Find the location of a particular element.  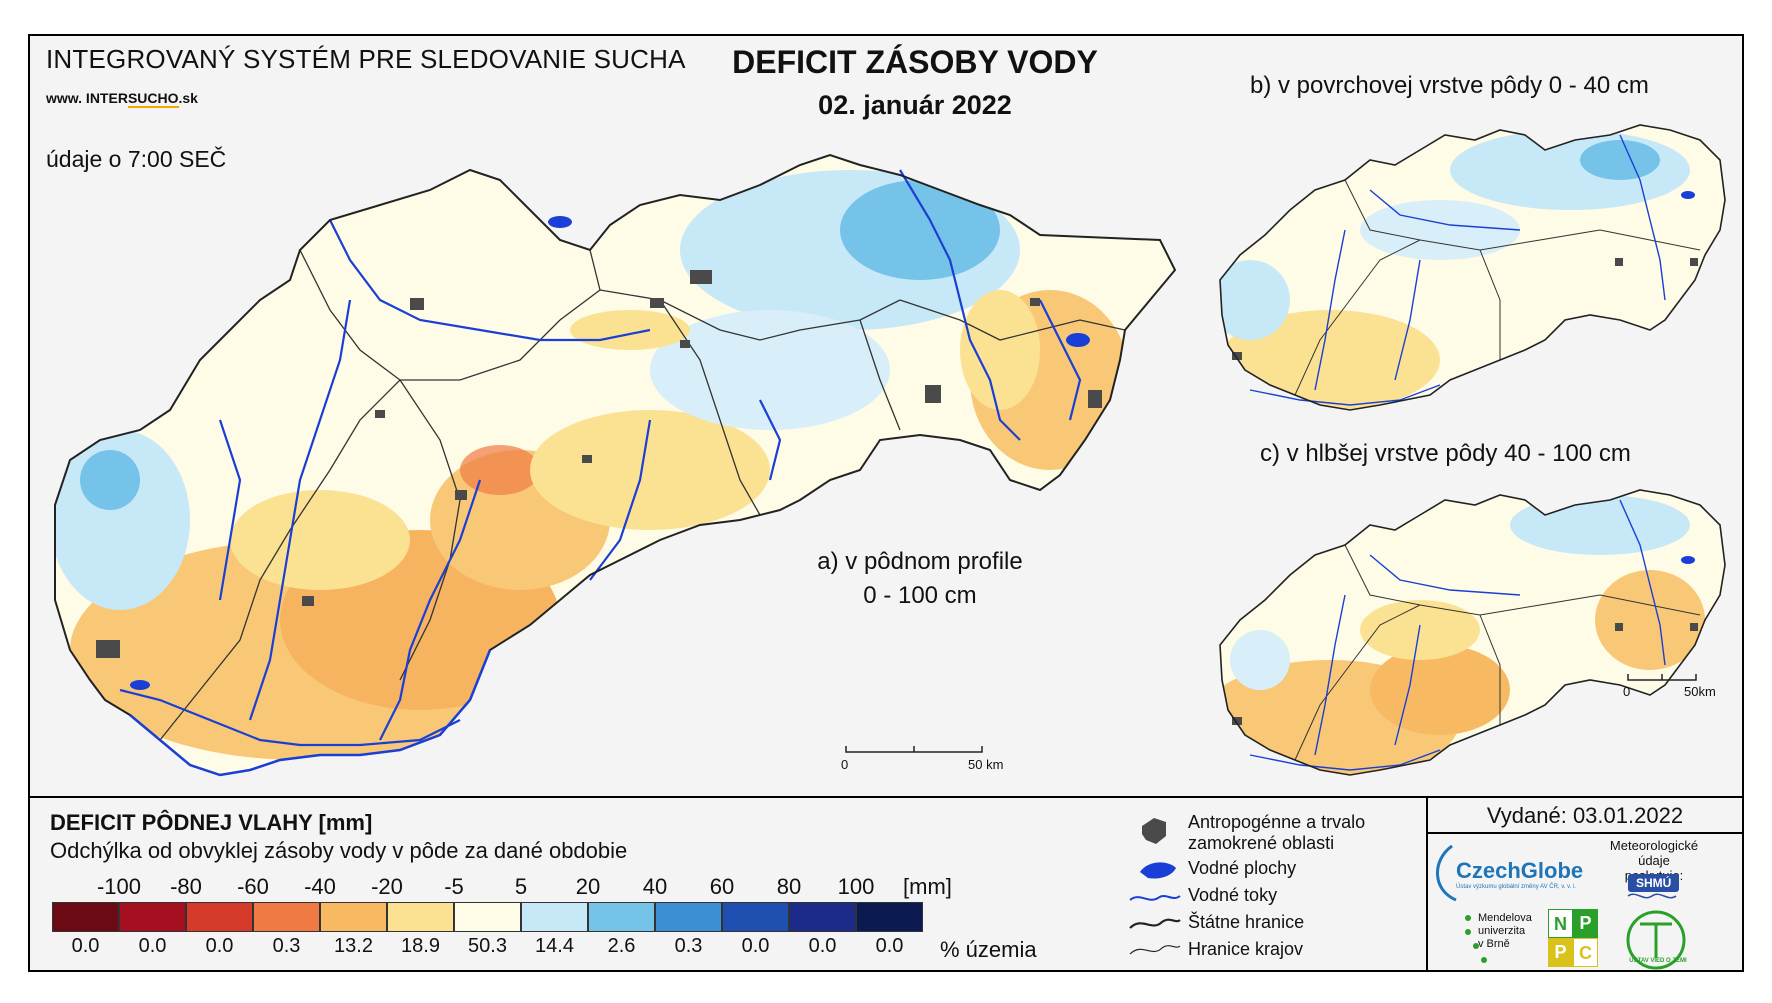

symbol-region-border is located at coordinates (1155, 950).